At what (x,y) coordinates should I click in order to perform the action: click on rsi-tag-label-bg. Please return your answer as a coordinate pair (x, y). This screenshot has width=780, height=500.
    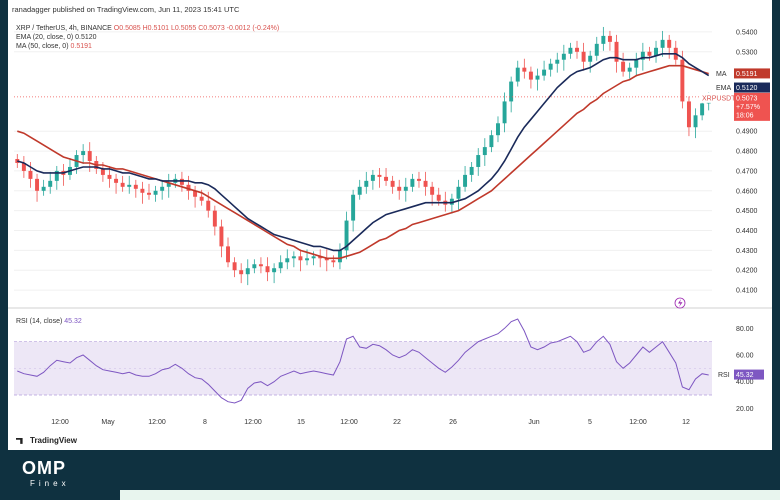
    Looking at the image, I should click on (725, 374).